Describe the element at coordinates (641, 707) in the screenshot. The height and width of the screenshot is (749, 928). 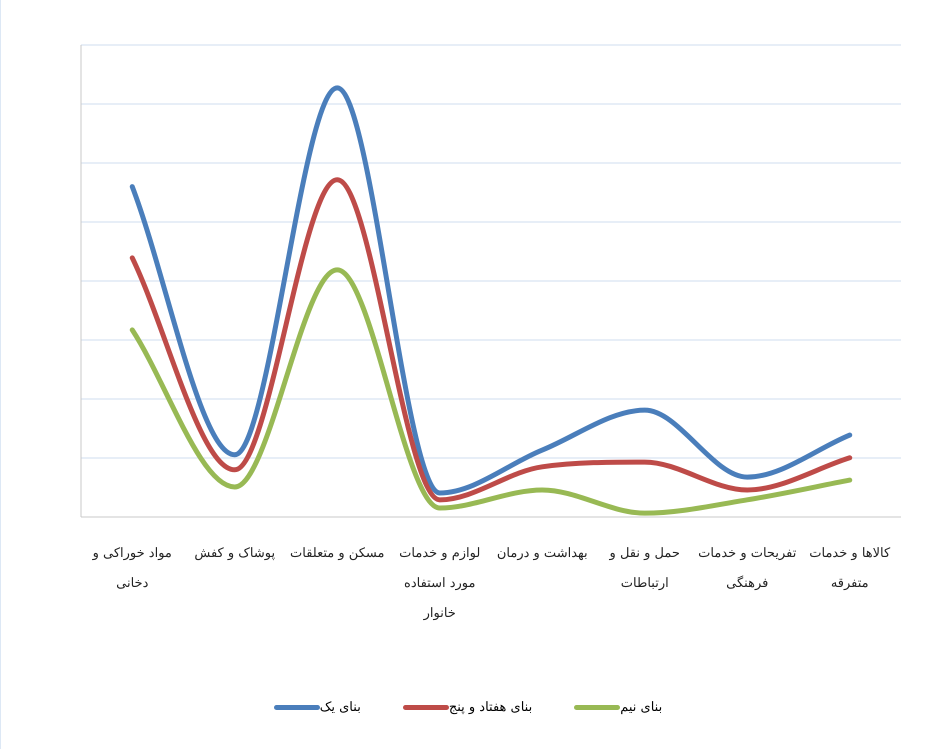
I see `legend-label: بنای نیم` at that location.